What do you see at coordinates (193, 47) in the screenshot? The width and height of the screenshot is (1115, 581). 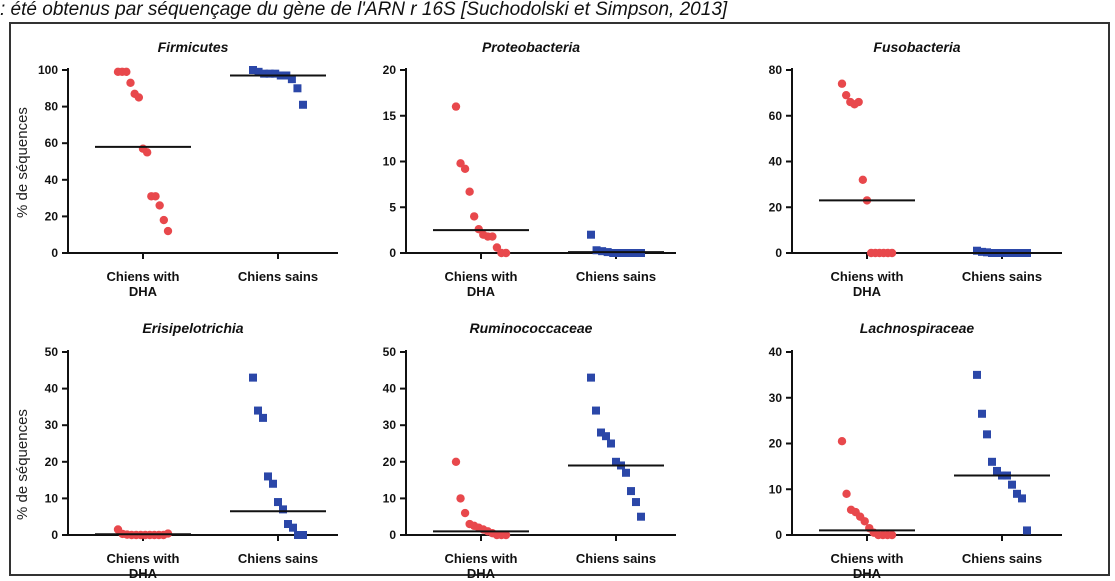 I see `panel-title: Firmicutes` at bounding box center [193, 47].